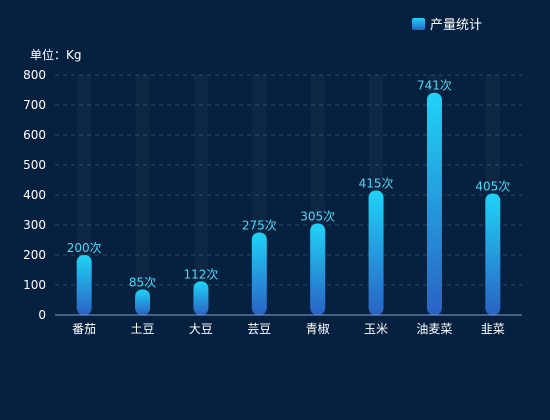 Image resolution: width=550 pixels, height=420 pixels. What do you see at coordinates (201, 329) in the screenshot?
I see `x-tick-label: 大豆` at bounding box center [201, 329].